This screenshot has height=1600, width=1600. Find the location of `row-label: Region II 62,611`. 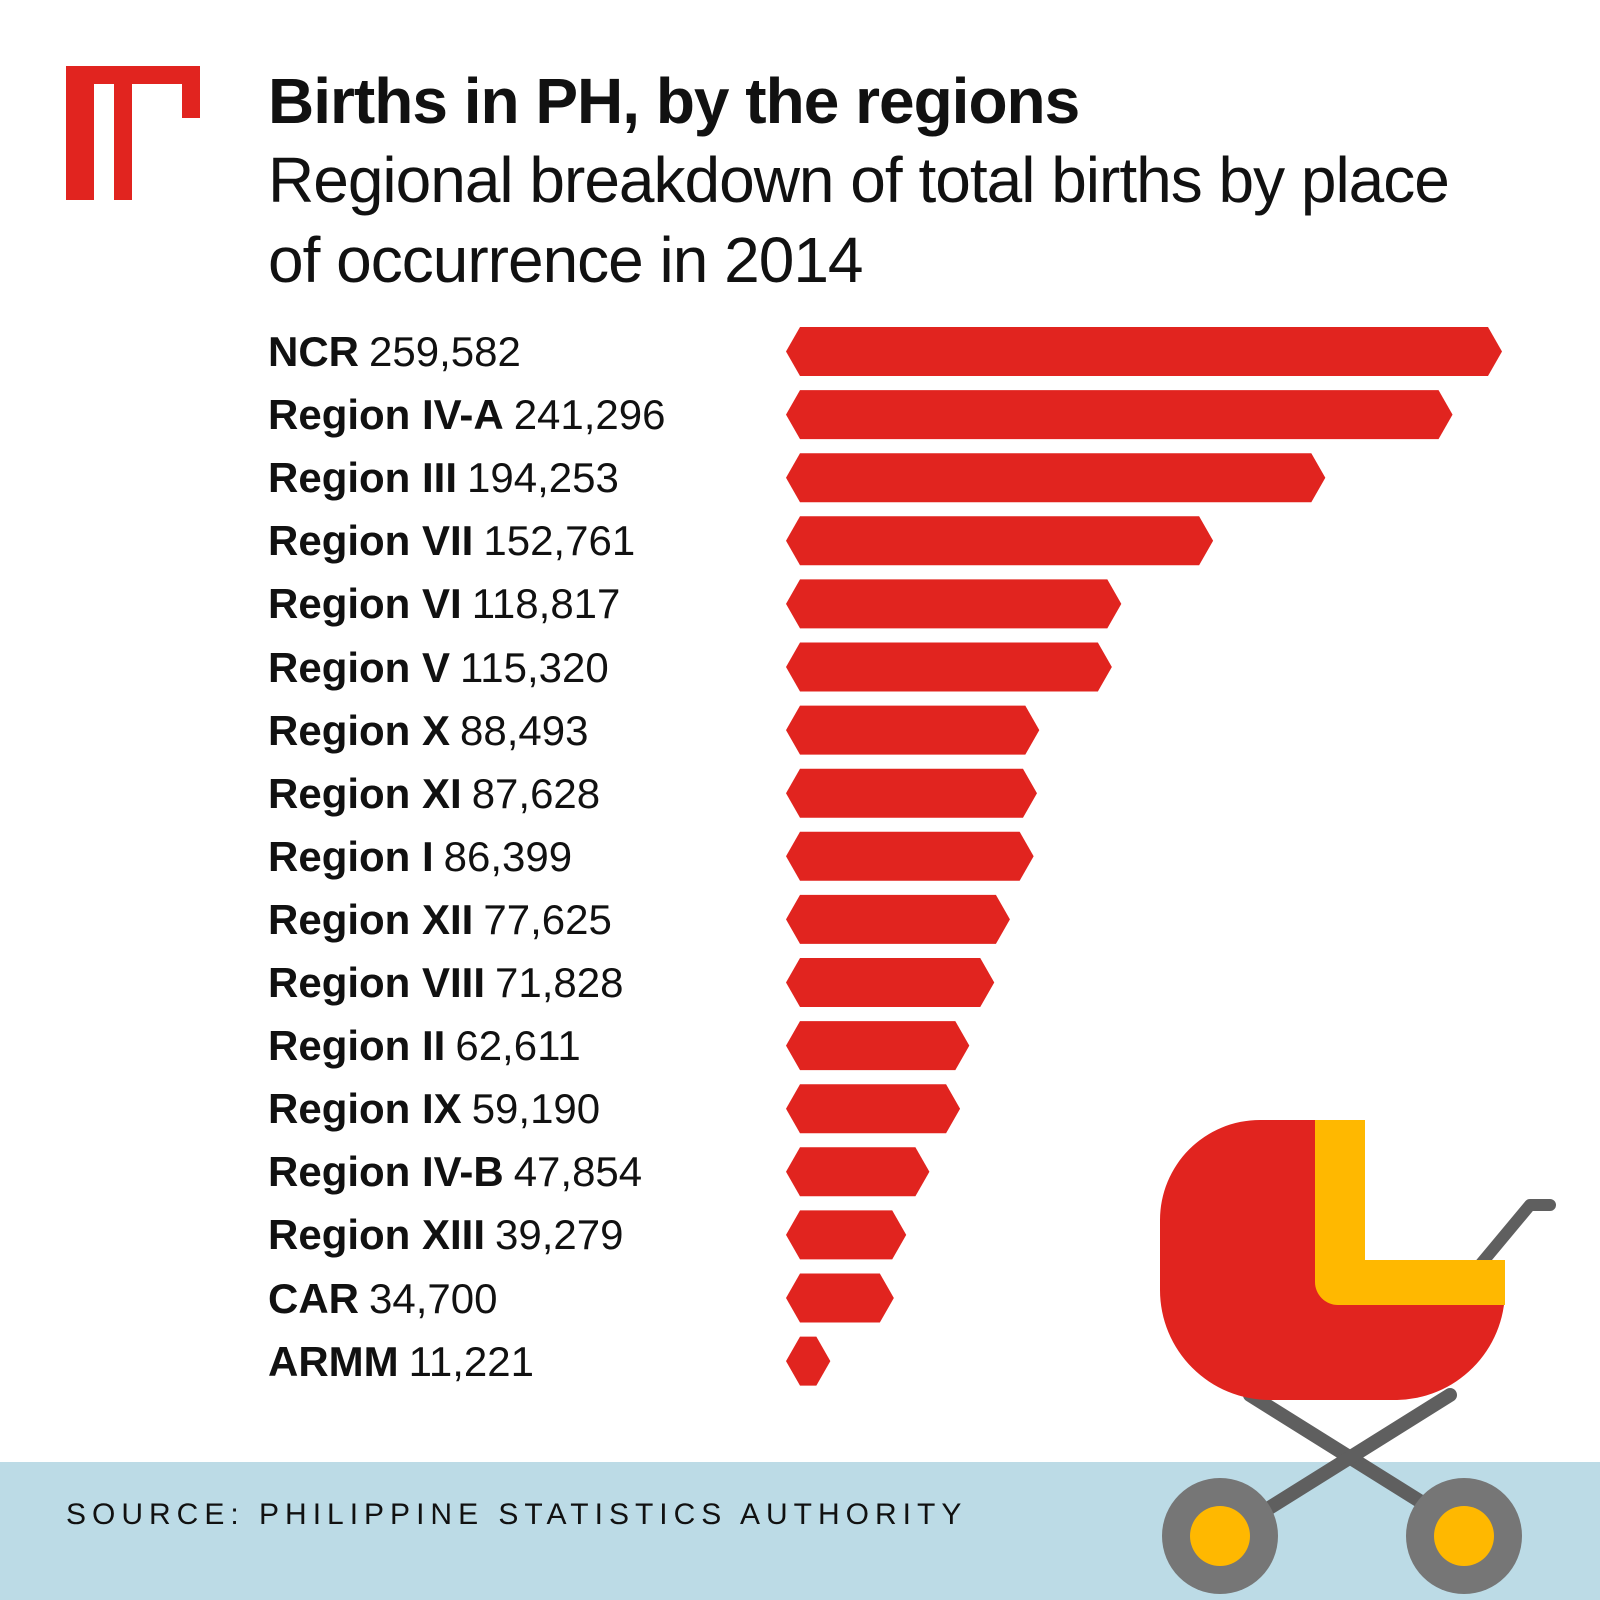

row-label: Region II 62,611 is located at coordinates (424, 1045).